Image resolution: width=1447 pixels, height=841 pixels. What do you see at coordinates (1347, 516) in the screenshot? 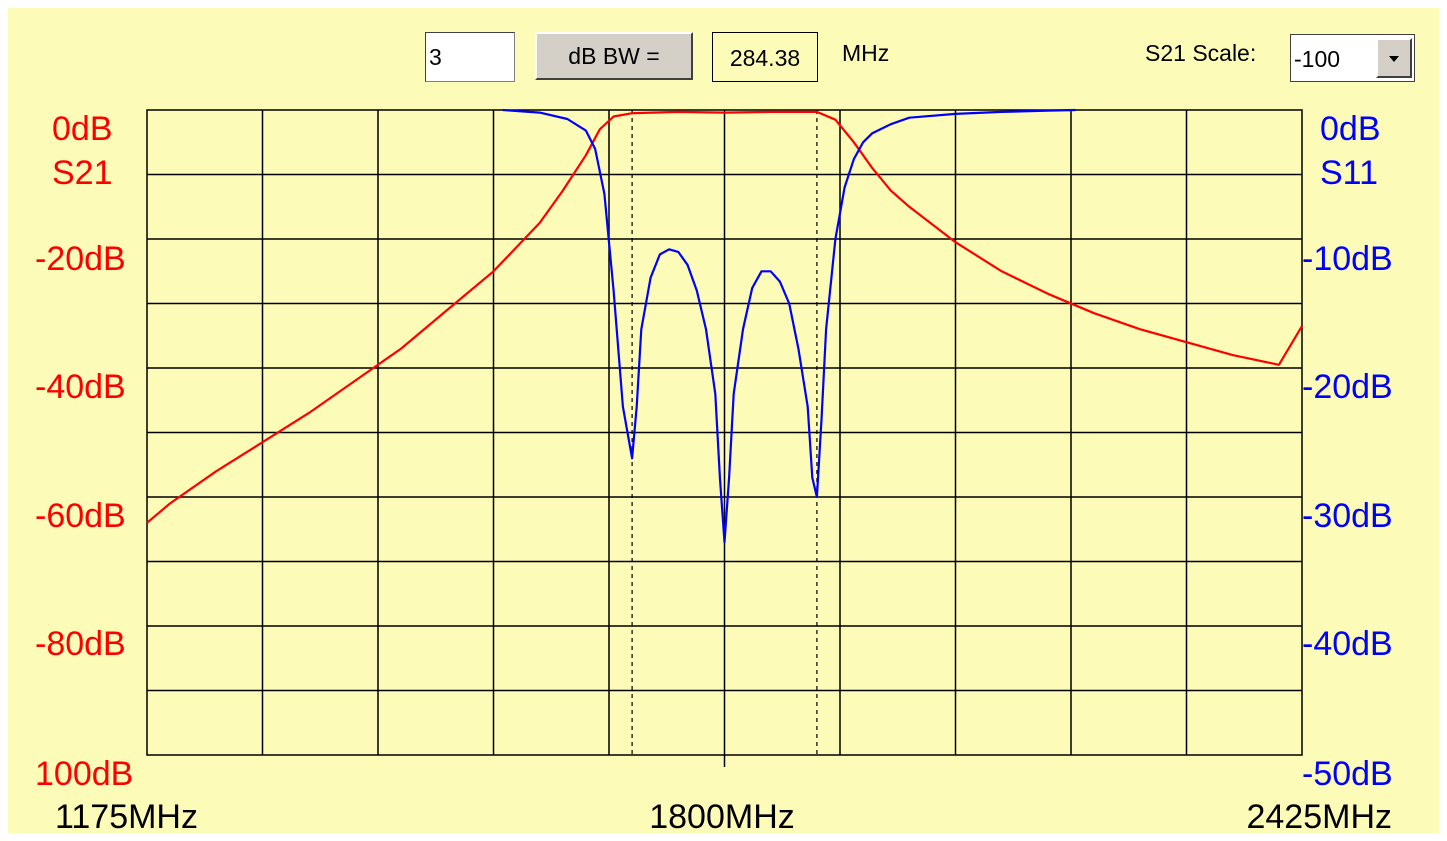
I see `s11-tick-label: -30dB` at bounding box center [1347, 516].